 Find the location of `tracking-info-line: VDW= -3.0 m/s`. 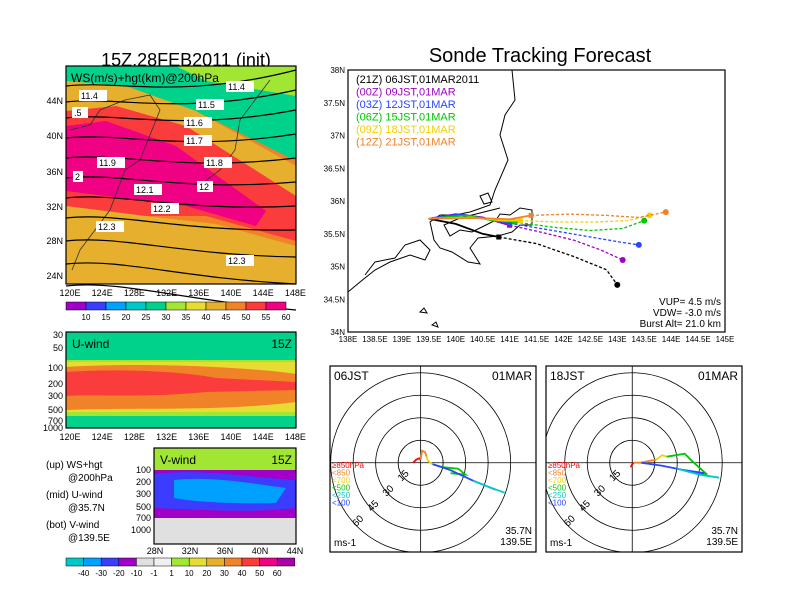

tracking-info-line: VDW= -3.0 m/s is located at coordinates (687, 313).